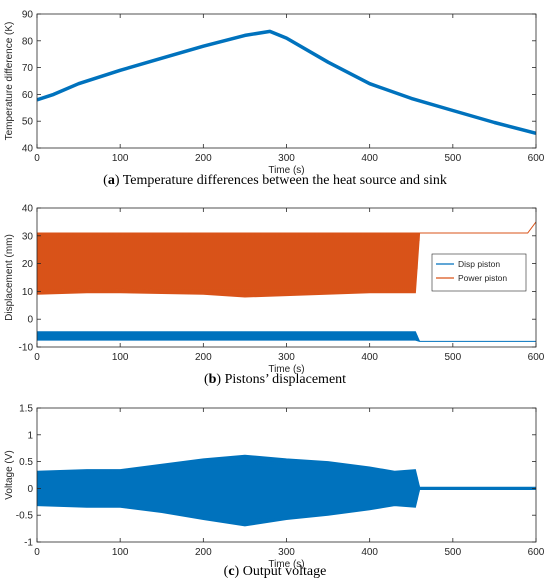 The height and width of the screenshot is (585, 550). I want to click on y-tick-label: 90, so click(28, 15).